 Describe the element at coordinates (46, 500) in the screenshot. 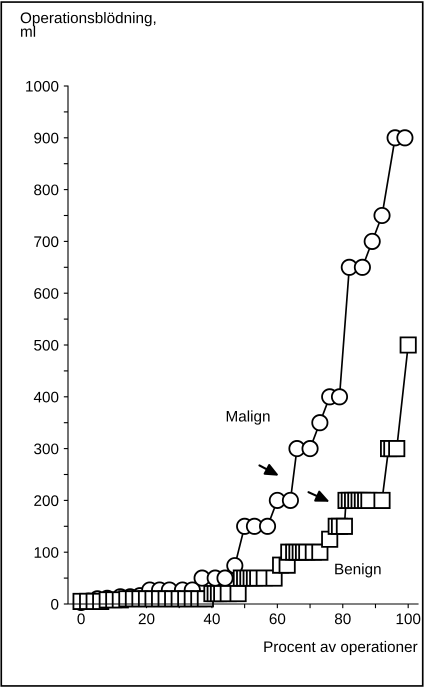

I see `y-tick-label: 200` at that location.